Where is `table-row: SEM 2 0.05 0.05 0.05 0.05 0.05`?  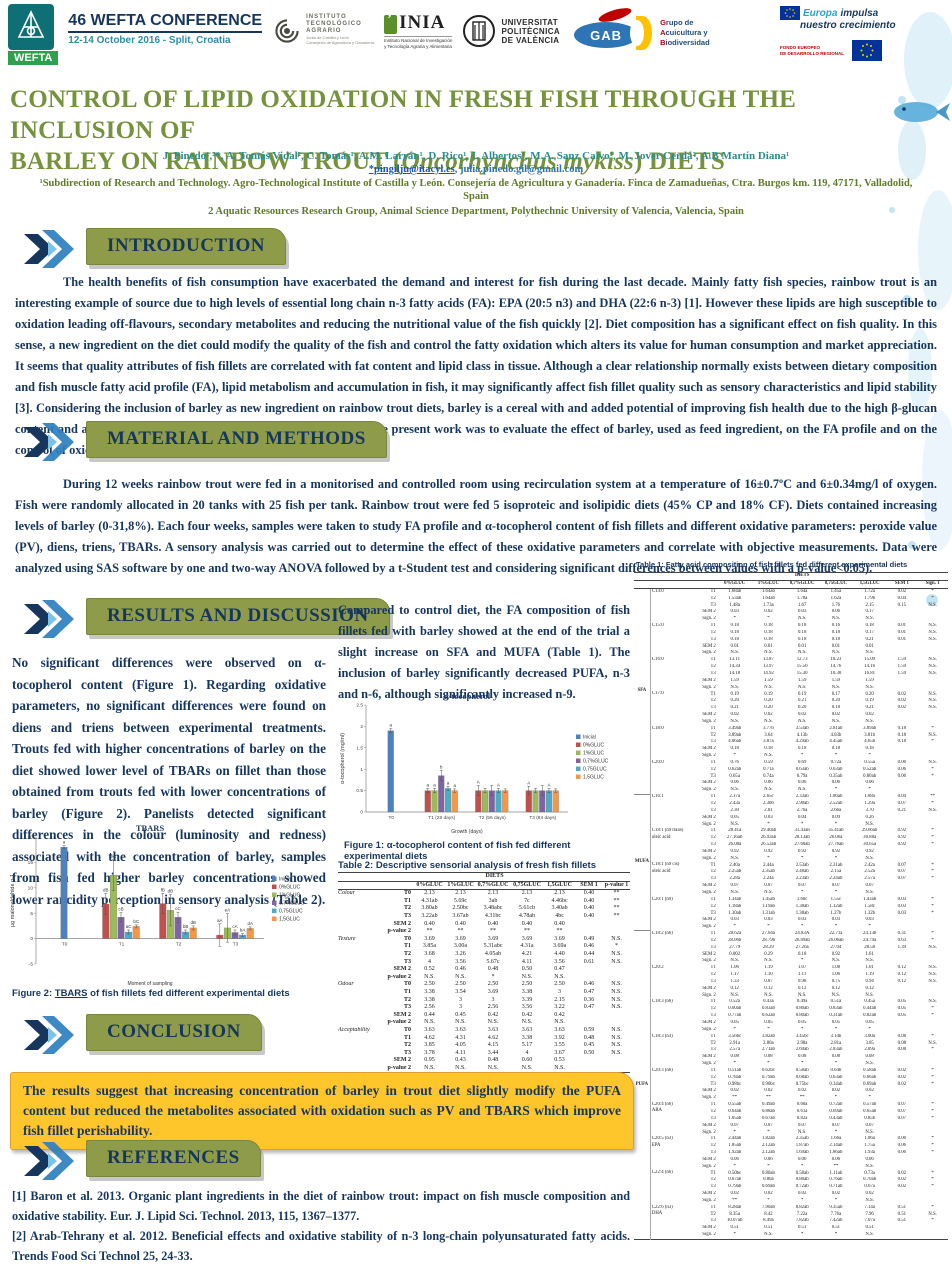 table-row: SEM 2 0.05 0.05 0.05 0.05 0.05 is located at coordinates (791, 1023).